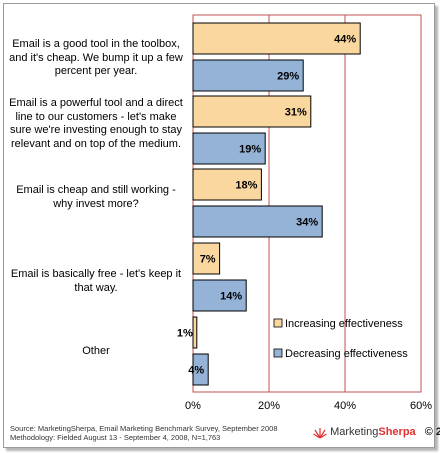  I want to click on category-label: Other, so click(96, 351).